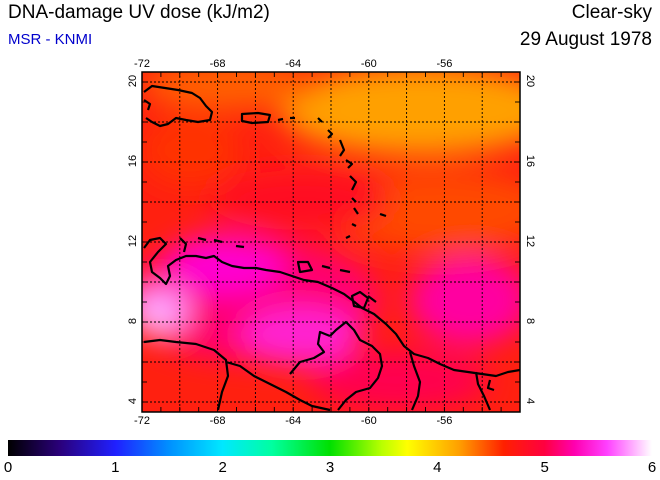 The height and width of the screenshot is (480, 660). I want to click on map-title: DNA-damage UV dose (kJ/m2), so click(139, 12).